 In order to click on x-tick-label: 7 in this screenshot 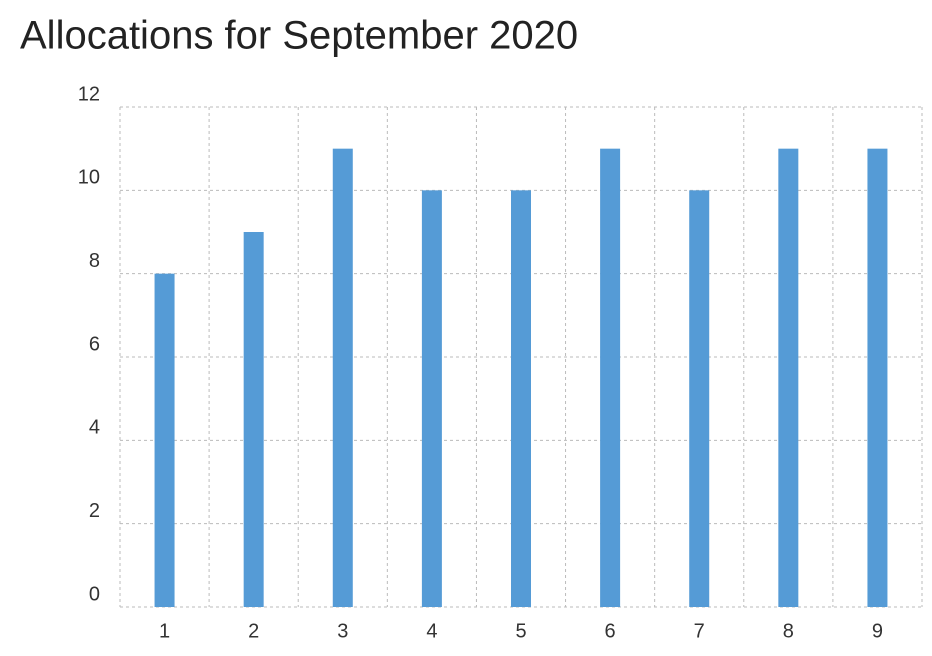, I will do `click(699, 631)`.